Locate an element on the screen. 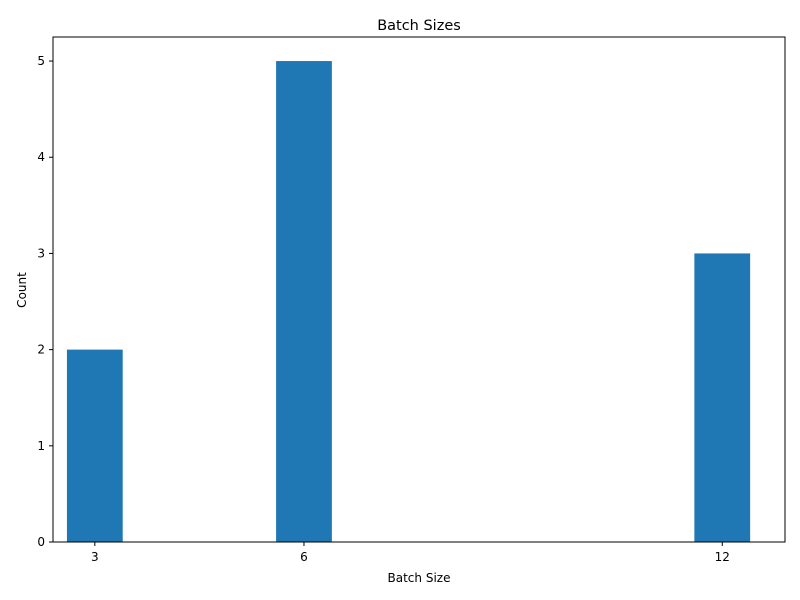  y-tick-label: 3 is located at coordinates (41, 253).